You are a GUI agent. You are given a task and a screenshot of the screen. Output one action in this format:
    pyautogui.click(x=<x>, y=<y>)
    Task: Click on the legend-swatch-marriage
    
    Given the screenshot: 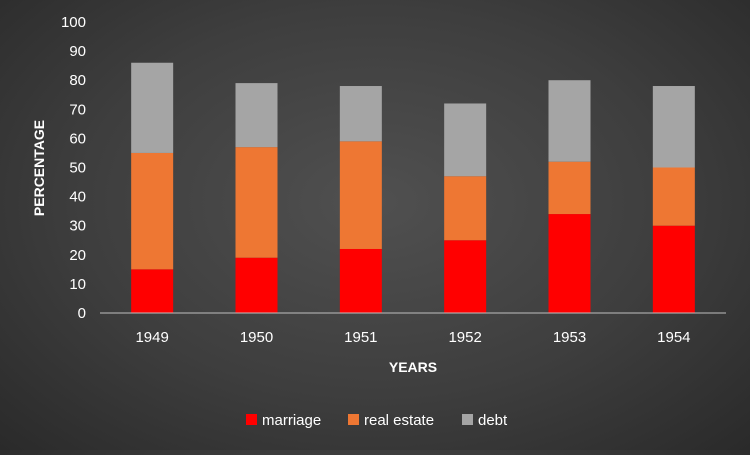 What is the action you would take?
    pyautogui.click(x=251, y=419)
    